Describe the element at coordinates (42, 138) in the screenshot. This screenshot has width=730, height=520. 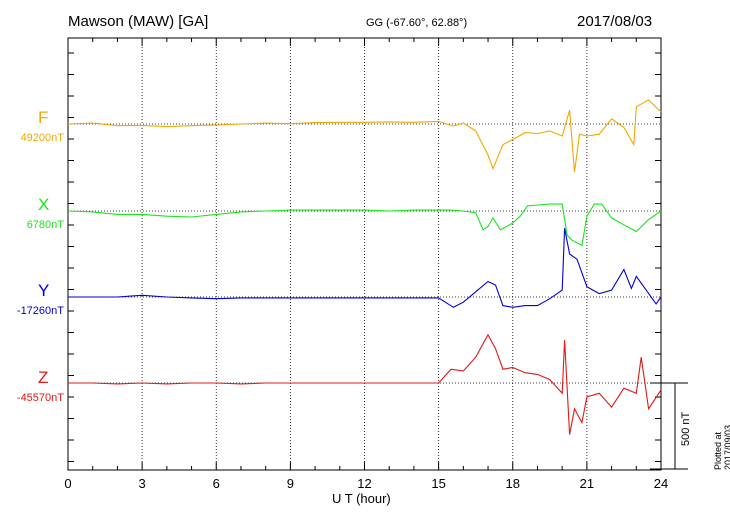
I see `baseline-value-f: 49200nT` at that location.